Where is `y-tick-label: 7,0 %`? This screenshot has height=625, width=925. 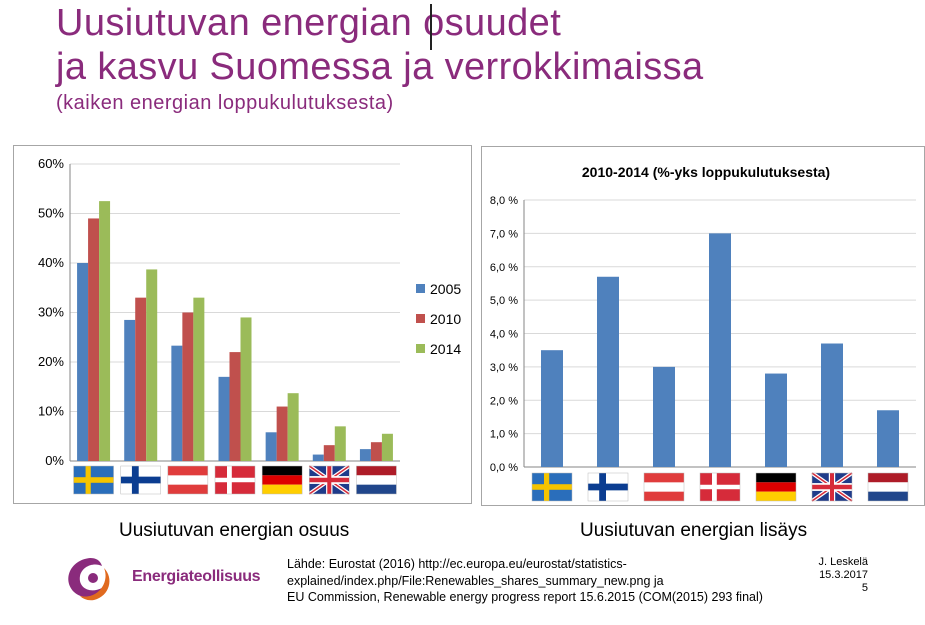 y-tick-label: 7,0 % is located at coordinates (504, 234).